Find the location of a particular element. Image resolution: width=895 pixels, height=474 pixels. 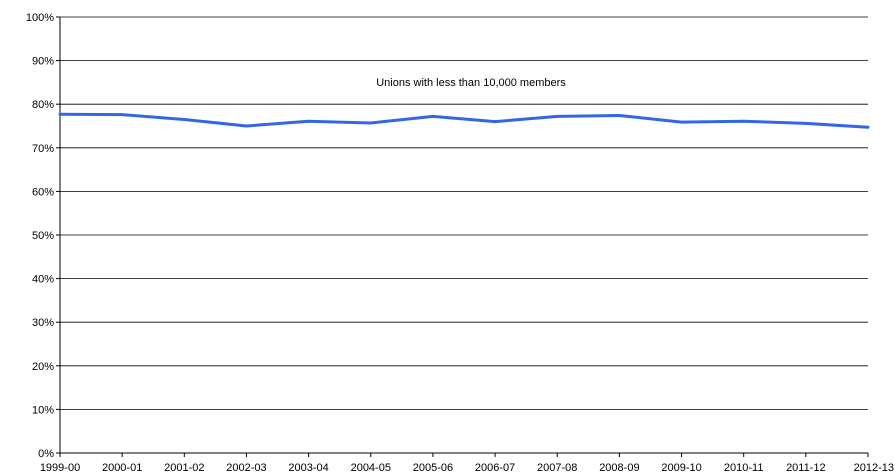

x-tick-label: 2009-10 is located at coordinates (681, 468).